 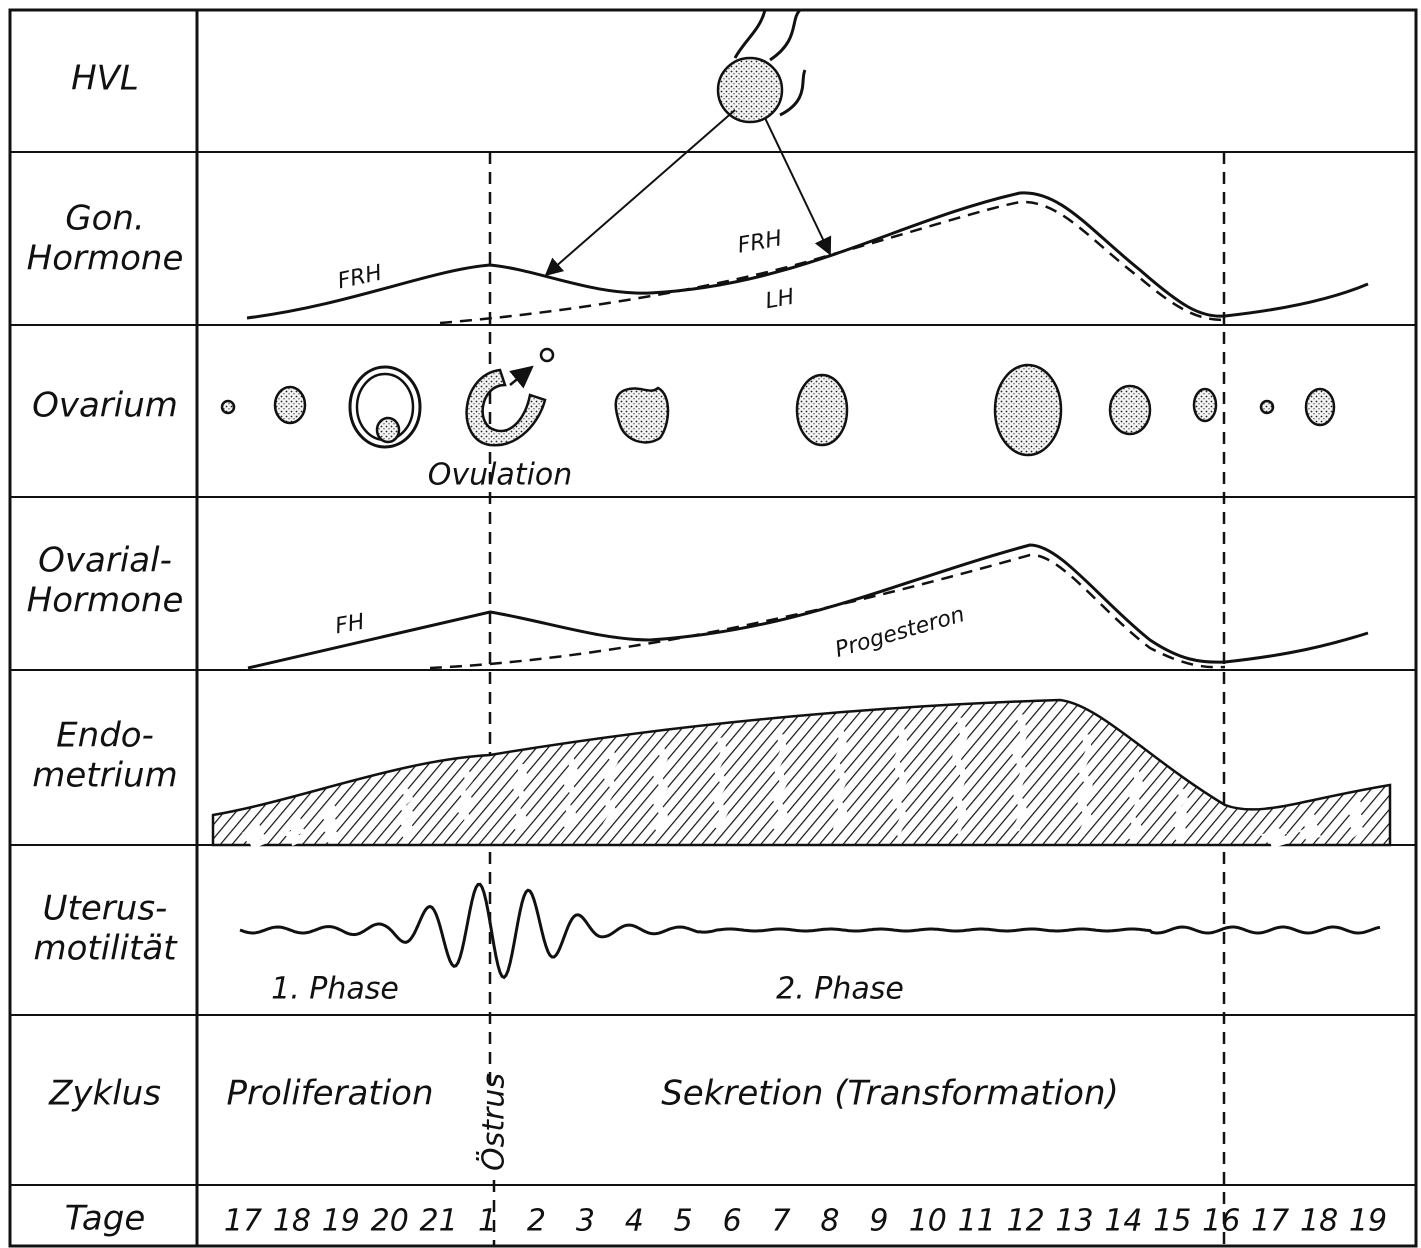 What do you see at coordinates (1026, 1221) in the screenshot?
I see `day-label: 12` at bounding box center [1026, 1221].